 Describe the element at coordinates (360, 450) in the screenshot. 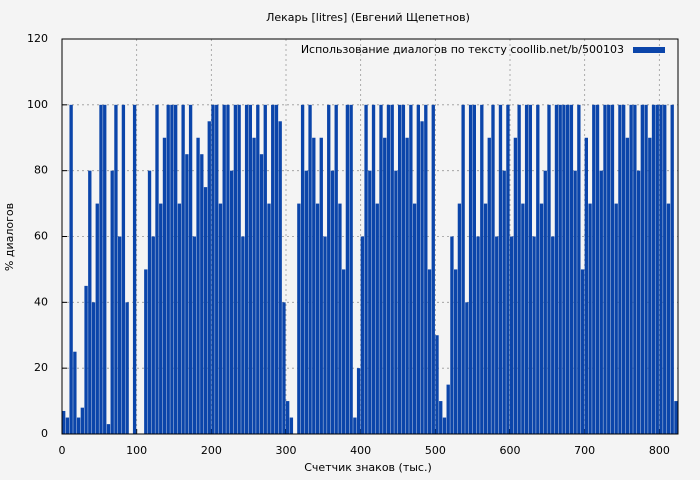

I see `x-tick-label: 400` at that location.